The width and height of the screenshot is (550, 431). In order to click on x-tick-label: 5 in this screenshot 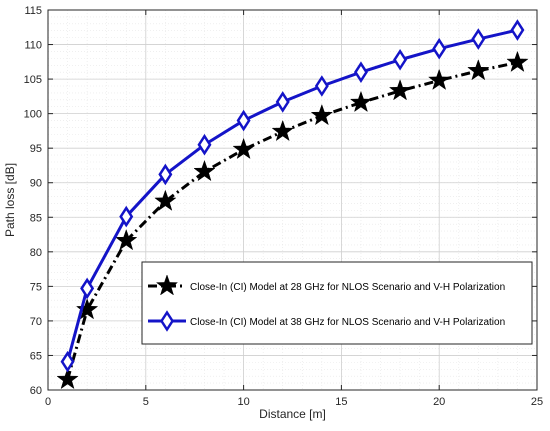, I will do `click(146, 402)`.